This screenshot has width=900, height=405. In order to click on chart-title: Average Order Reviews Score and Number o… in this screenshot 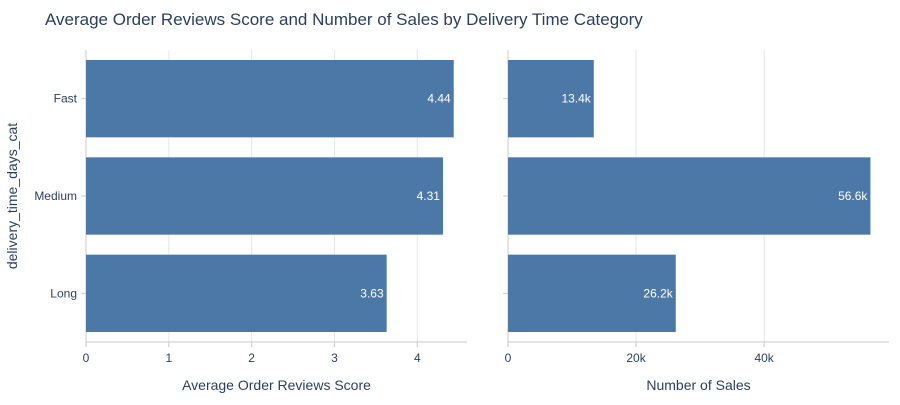, I will do `click(344, 19)`.